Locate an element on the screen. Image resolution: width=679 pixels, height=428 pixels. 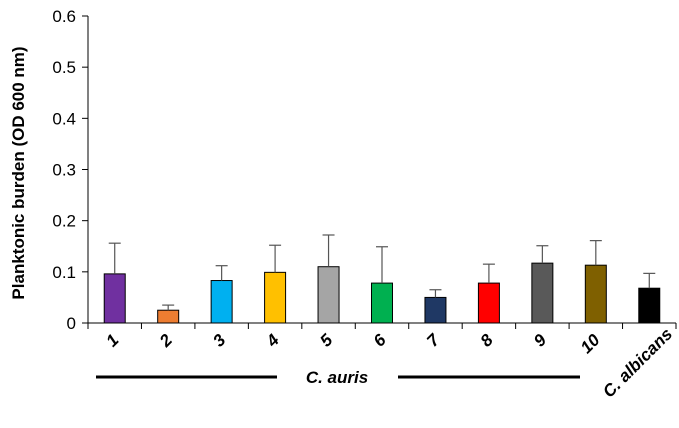
y-tick-label: 0.1 is located at coordinates (64, 272).